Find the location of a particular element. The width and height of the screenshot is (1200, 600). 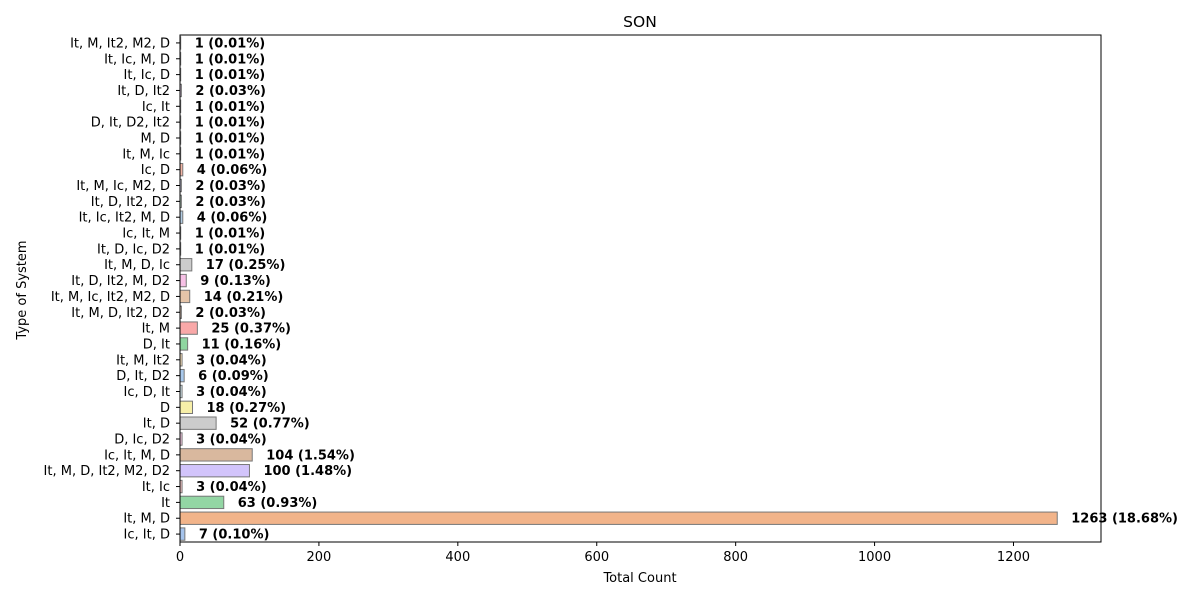

y-tick-label: Ic, It, M, D is located at coordinates (137, 455).